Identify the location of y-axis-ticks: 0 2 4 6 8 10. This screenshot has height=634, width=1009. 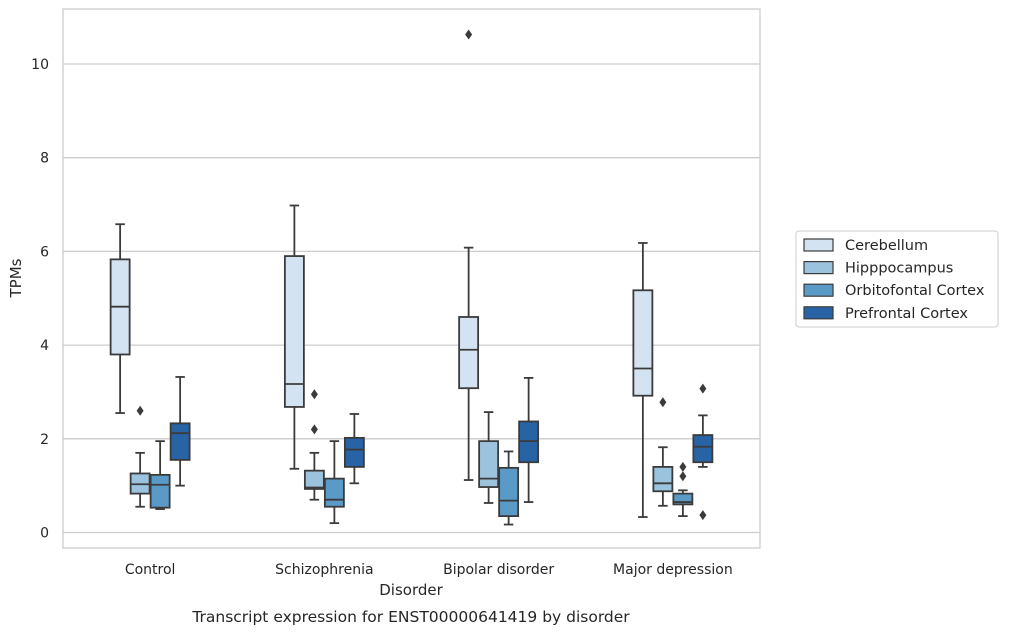
(40, 299).